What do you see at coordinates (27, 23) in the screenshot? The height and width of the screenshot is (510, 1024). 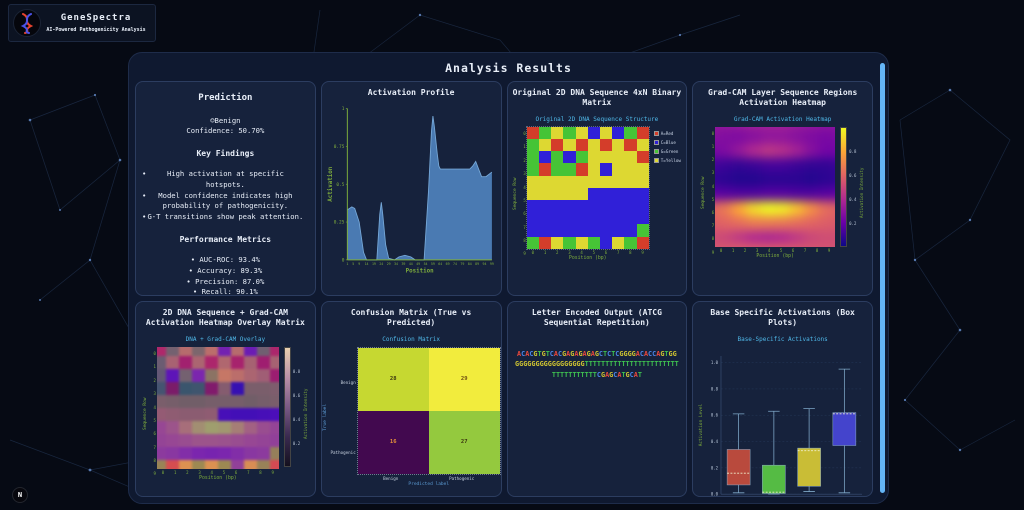 I see `dna-logo-icon` at bounding box center [27, 23].